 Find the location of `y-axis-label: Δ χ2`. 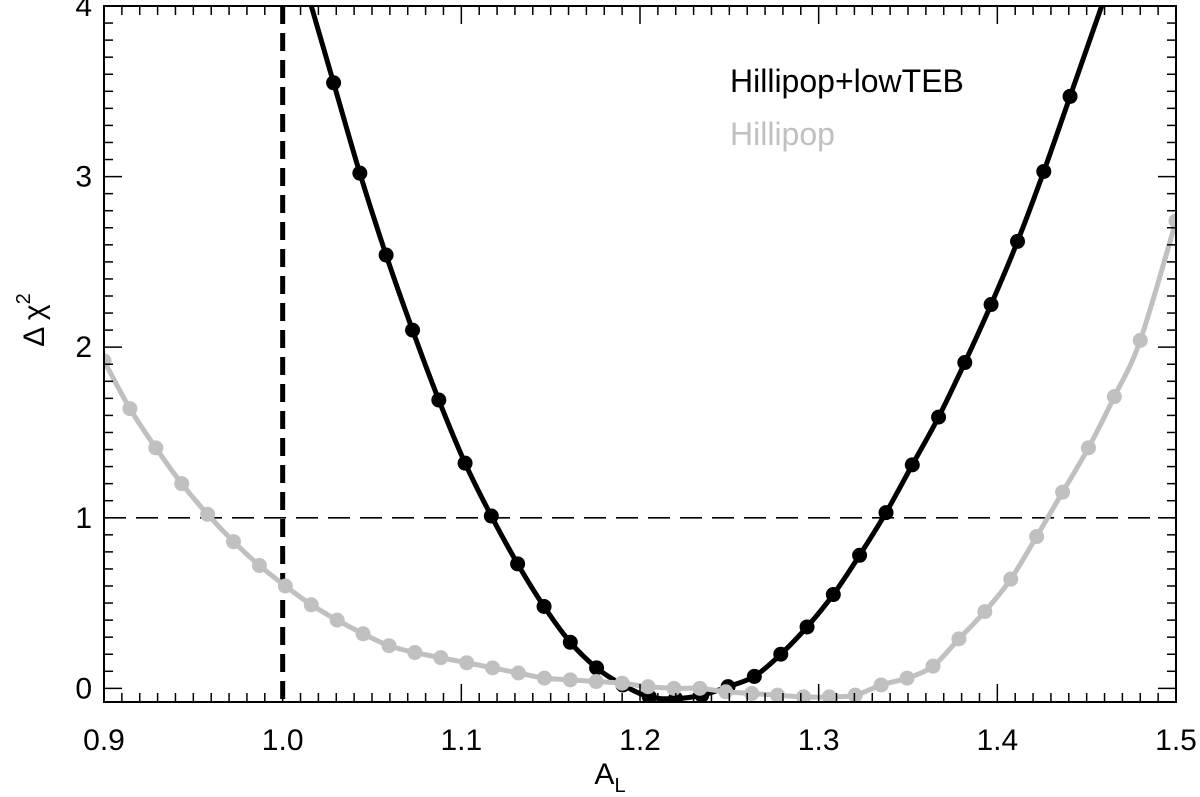

y-axis-label: Δ χ2 is located at coordinates (32, 320).